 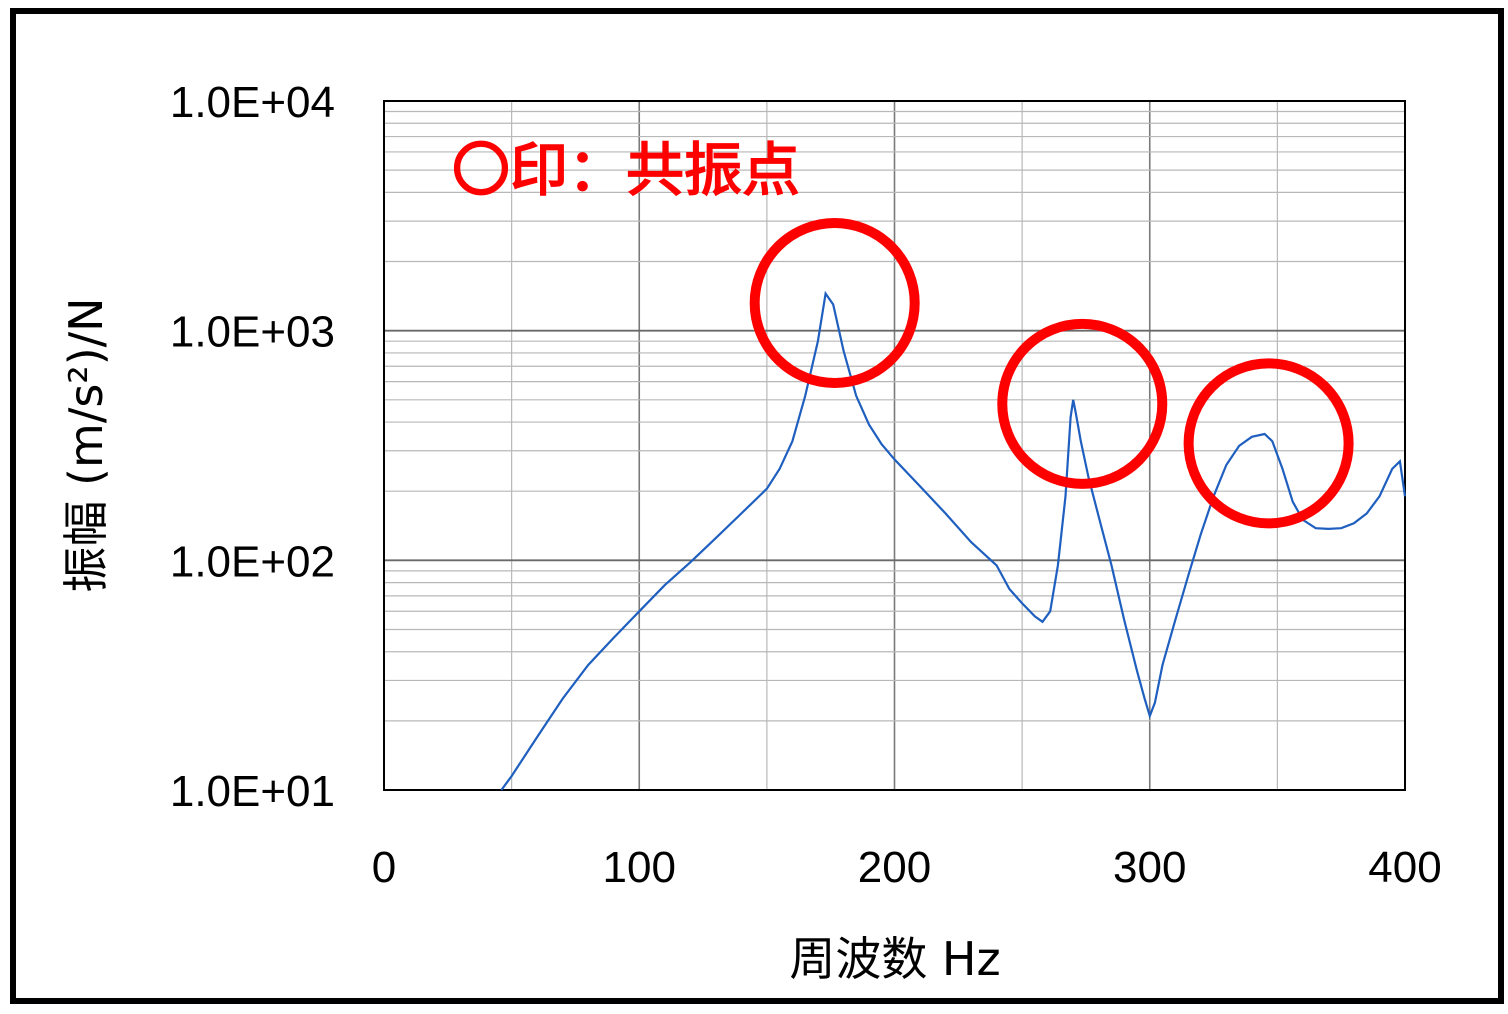 I want to click on x-axis-title: 周波数 Hz, so click(x=894, y=959).